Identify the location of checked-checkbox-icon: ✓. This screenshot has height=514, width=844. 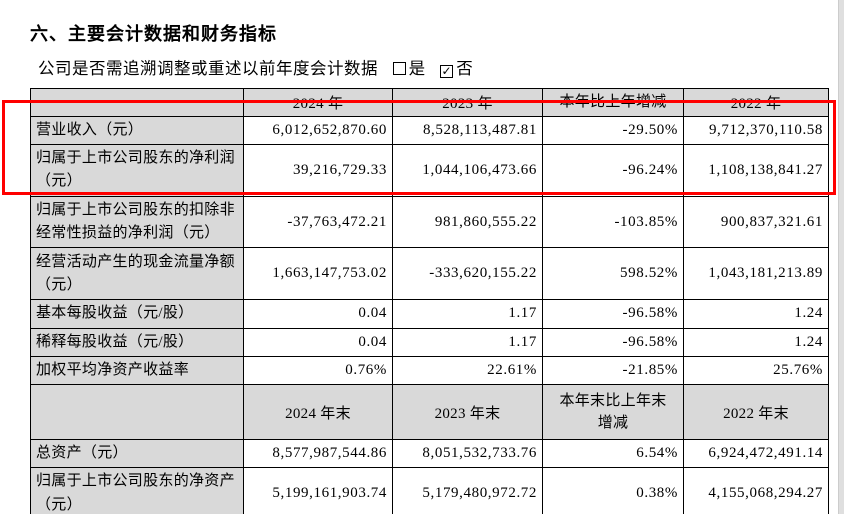
(447, 71).